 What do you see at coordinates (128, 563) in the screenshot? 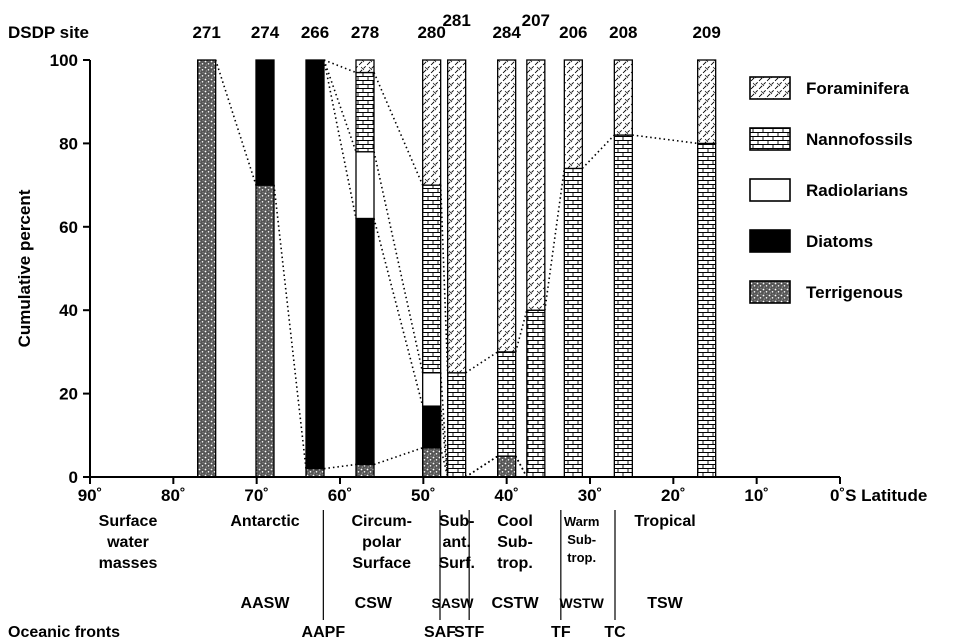
I see `water-mass-header-line-3: masses` at bounding box center [128, 563].